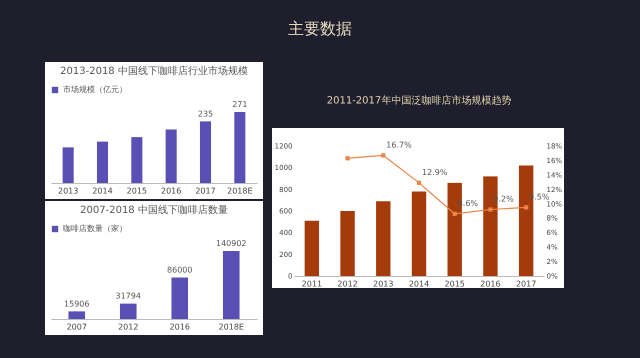 The width and height of the screenshot is (640, 358). Describe the element at coordinates (399, 145) in the screenshot. I see `data-label: 16.7%` at that location.